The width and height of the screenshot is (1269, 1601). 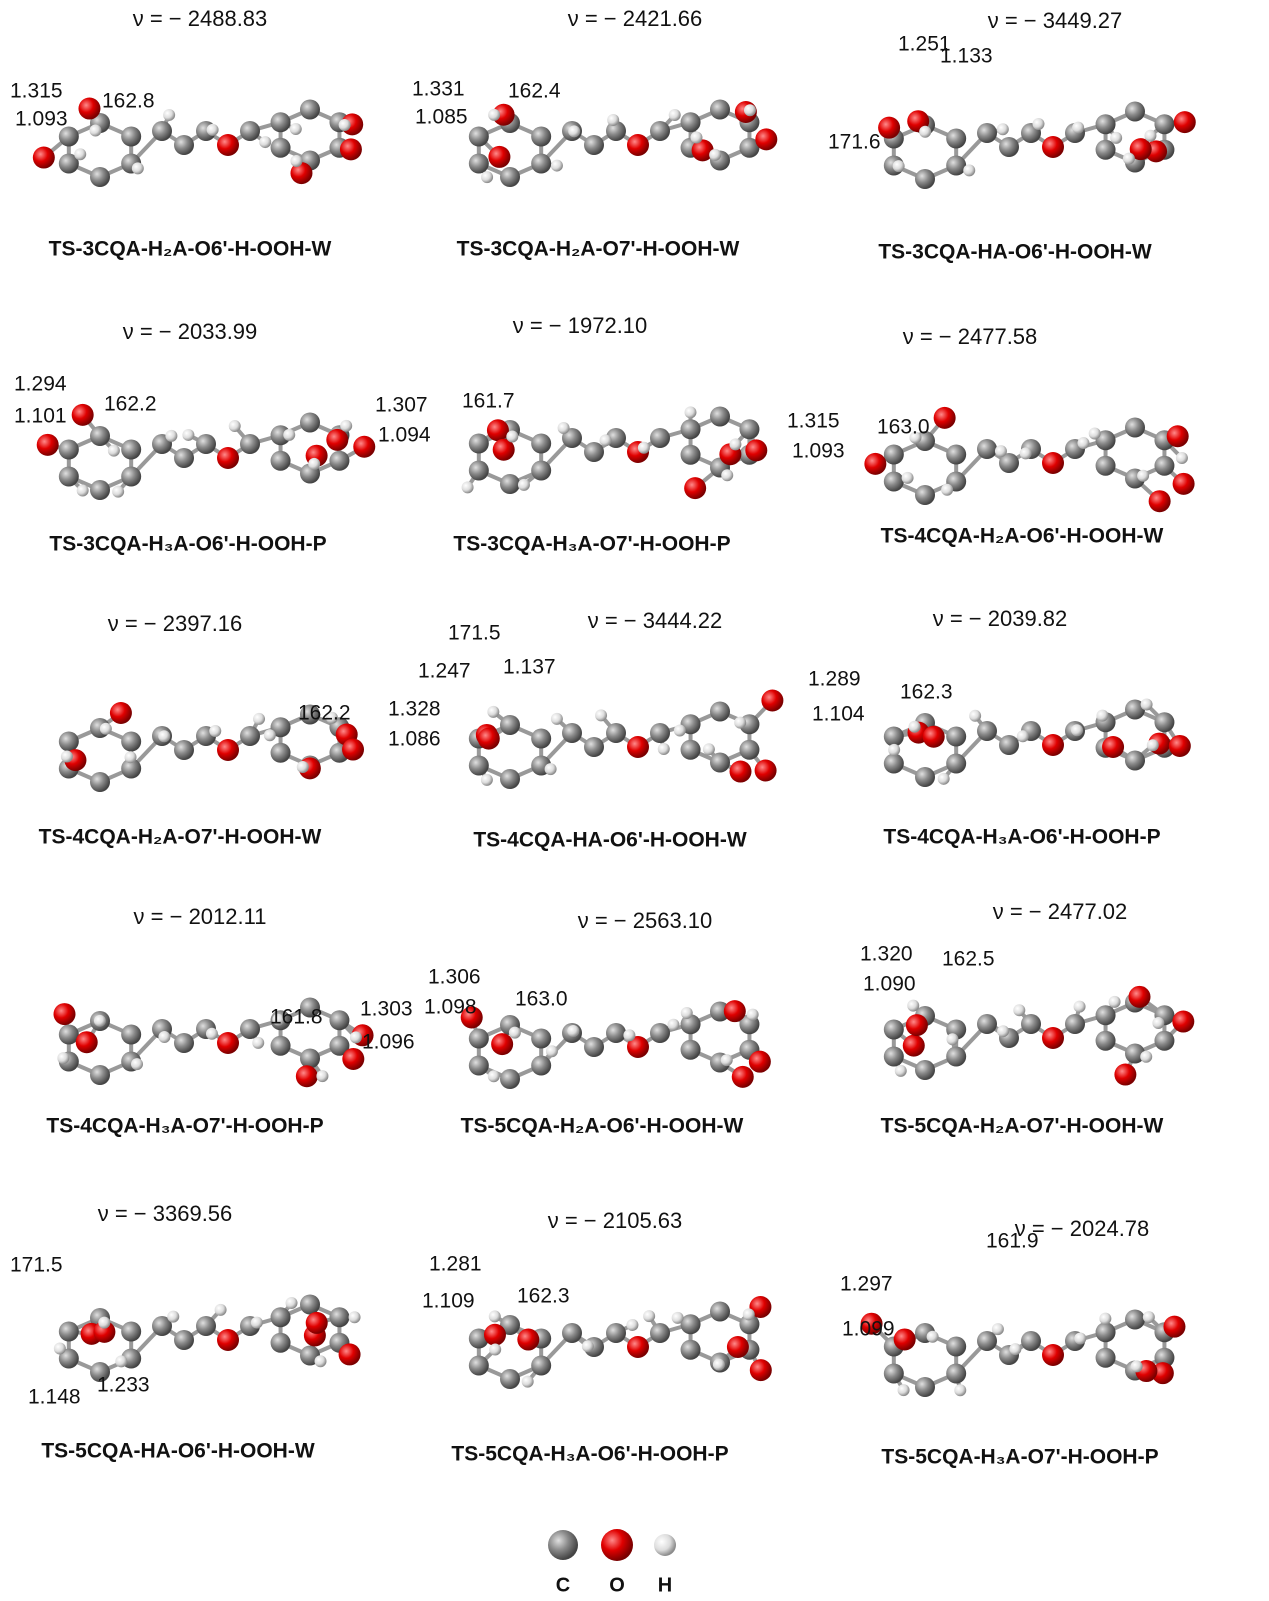 What do you see at coordinates (813, 421) in the screenshot?
I see `geometry-label: 1.315` at bounding box center [813, 421].